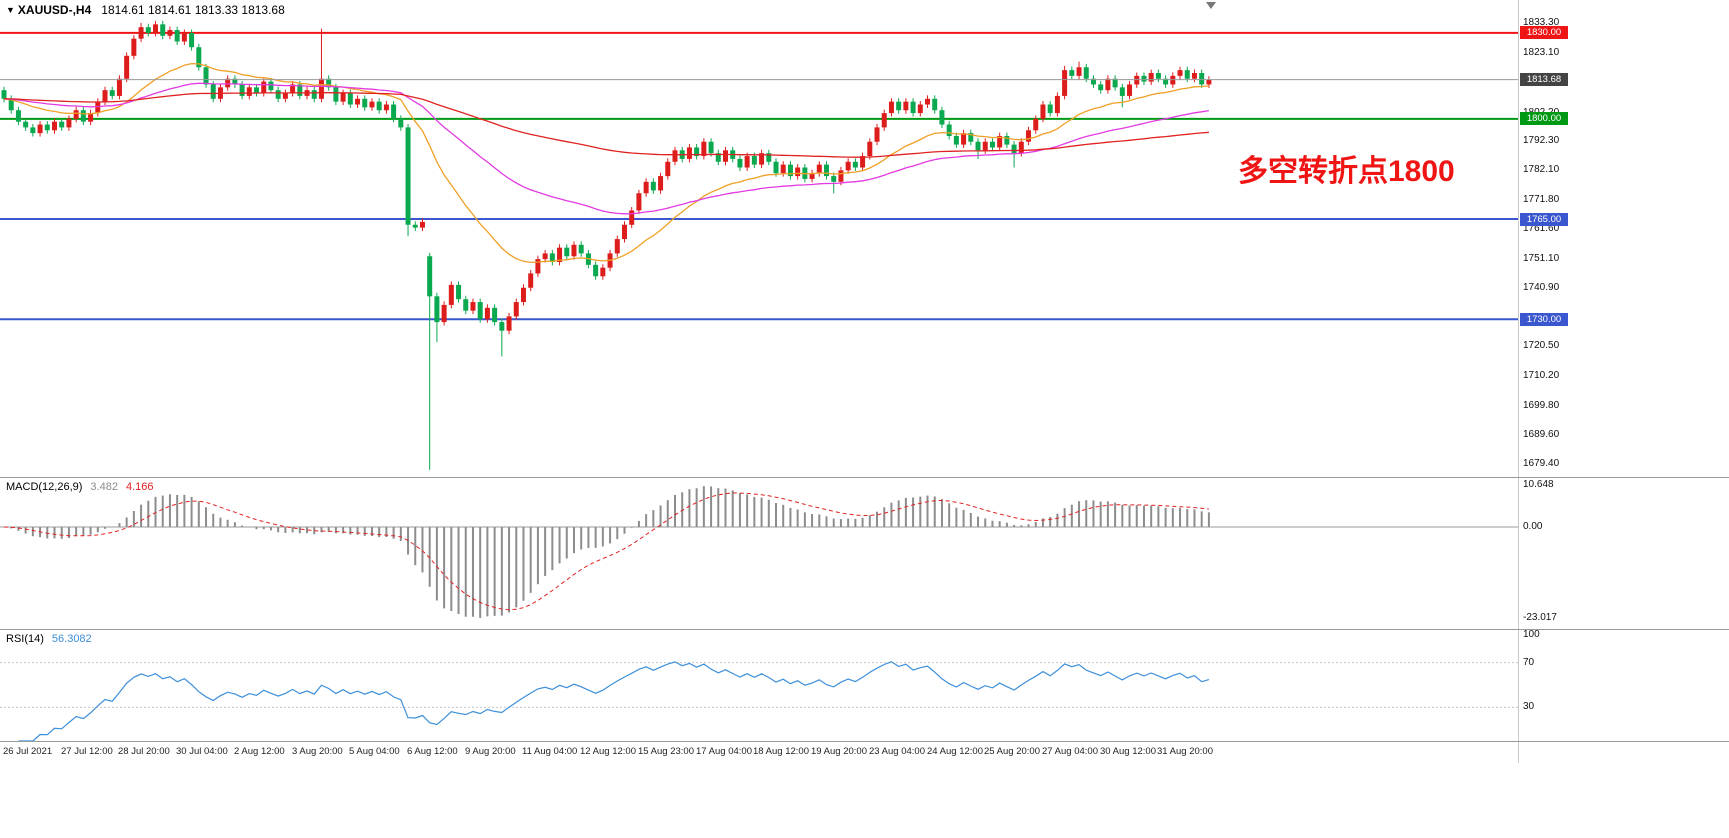 This screenshot has width=1729, height=838. Describe the element at coordinates (87, 751) in the screenshot. I see `time-label: 27 Jul 12:00` at that location.